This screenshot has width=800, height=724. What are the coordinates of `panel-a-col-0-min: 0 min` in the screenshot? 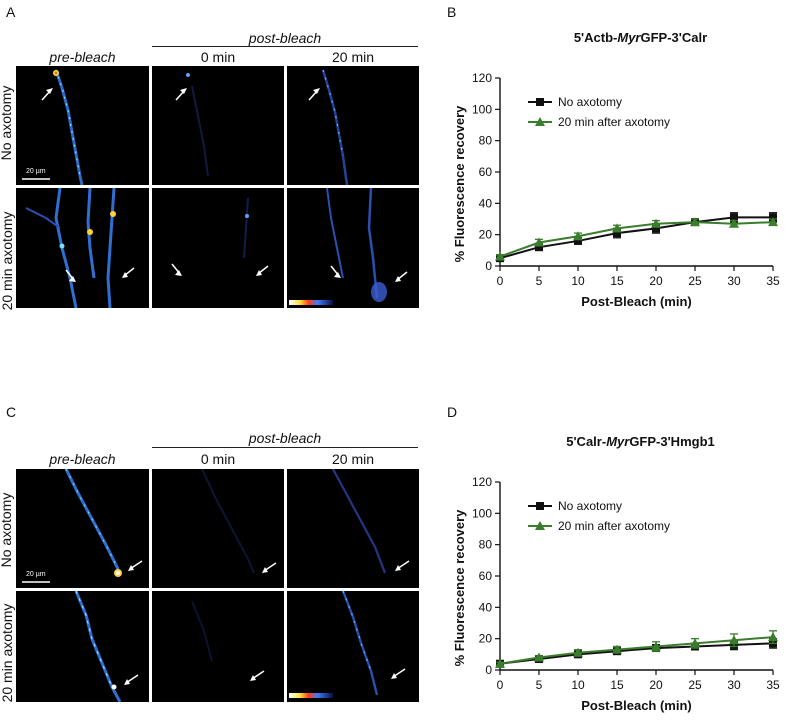 It's located at (218, 57).